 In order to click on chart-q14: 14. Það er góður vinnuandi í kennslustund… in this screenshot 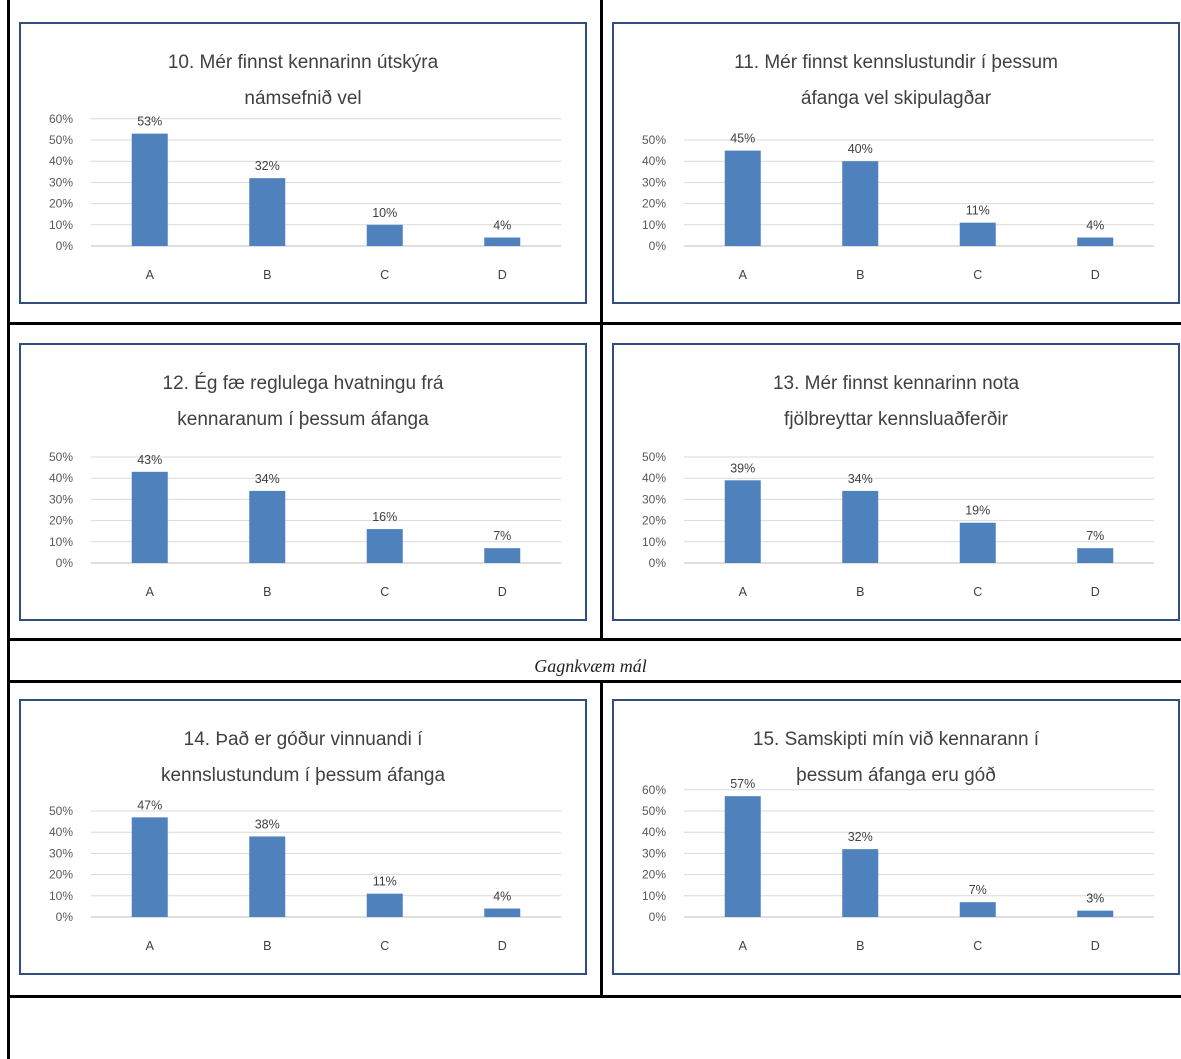, I will do `click(303, 837)`.